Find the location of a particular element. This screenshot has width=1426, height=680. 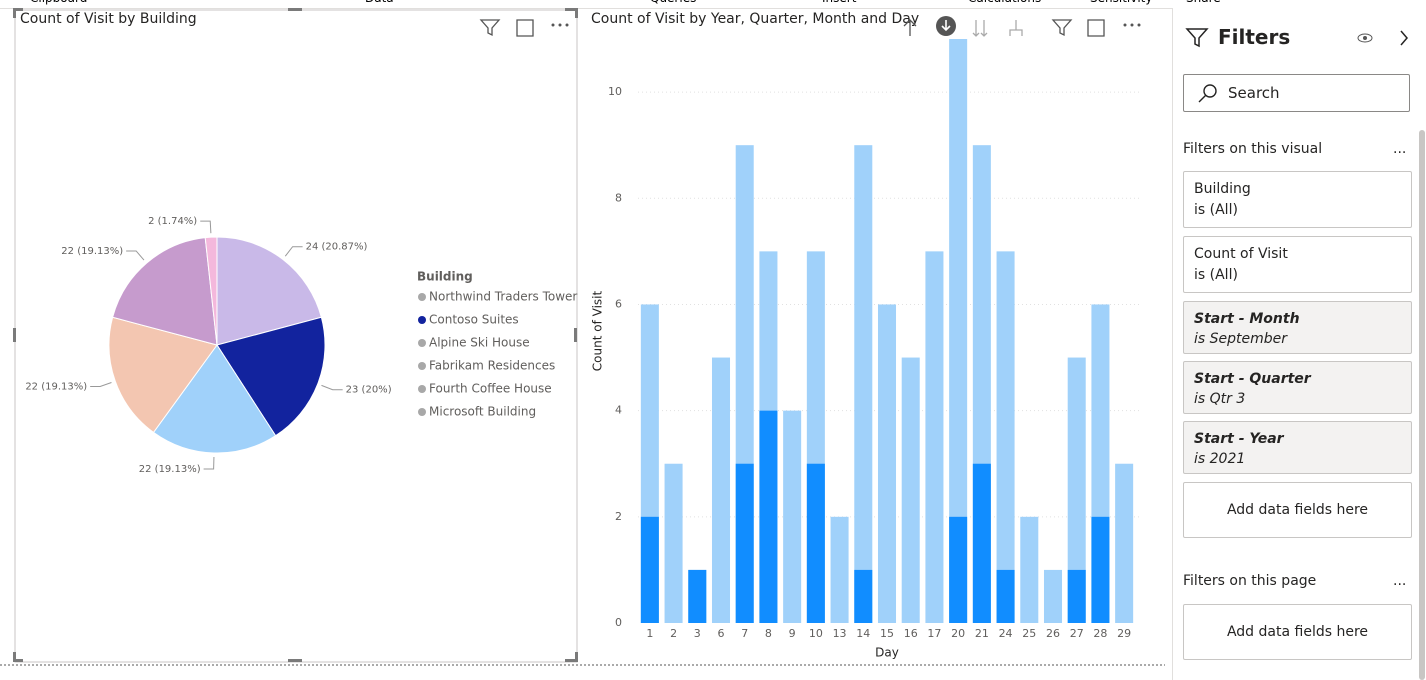

filter-icon is located at coordinates (1197, 38).